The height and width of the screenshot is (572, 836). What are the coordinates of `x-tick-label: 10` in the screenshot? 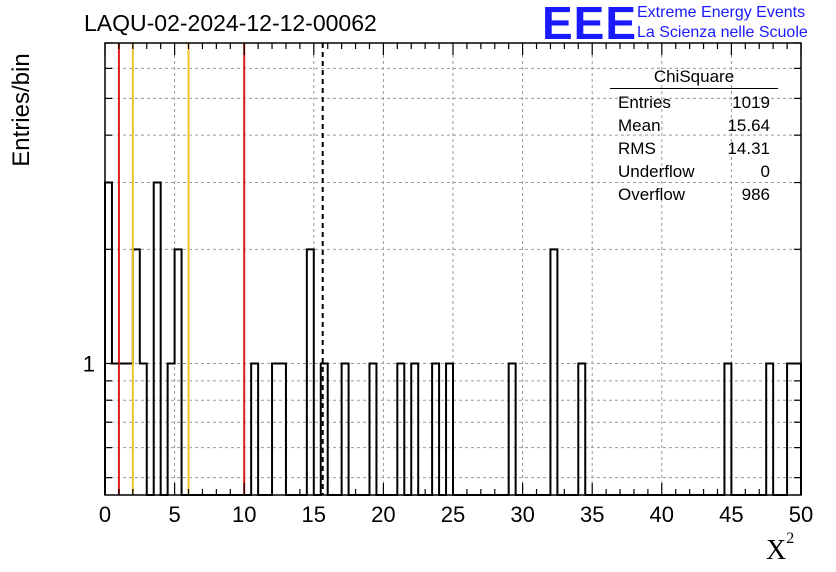 It's located at (244, 514).